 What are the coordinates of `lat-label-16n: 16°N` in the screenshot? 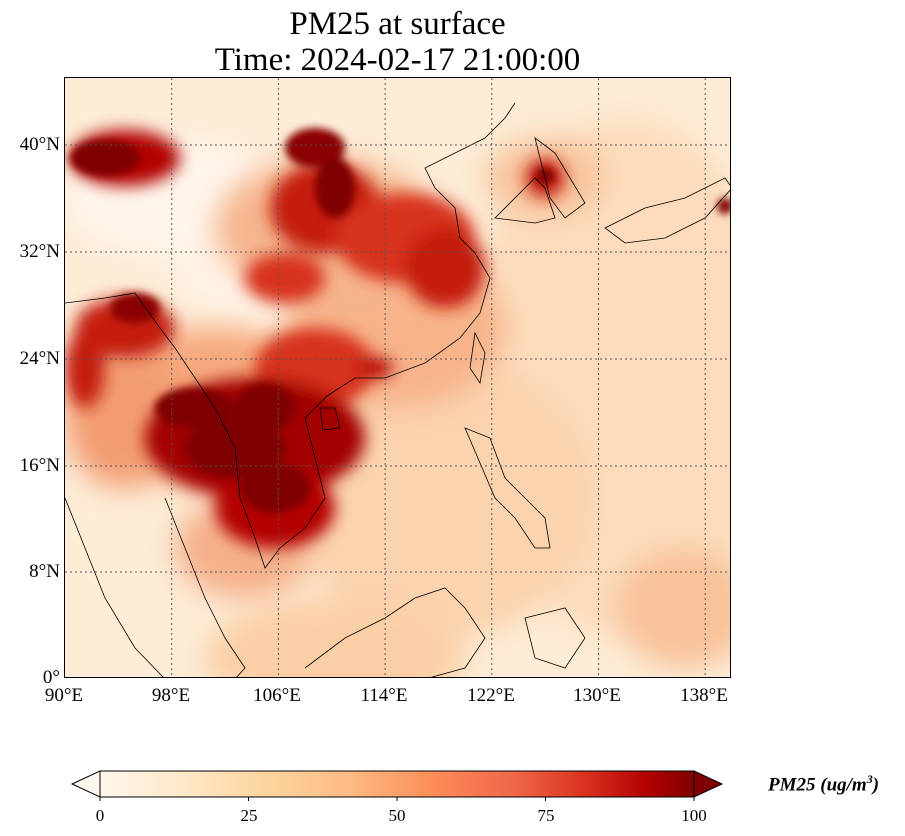 It's located at (39, 465).